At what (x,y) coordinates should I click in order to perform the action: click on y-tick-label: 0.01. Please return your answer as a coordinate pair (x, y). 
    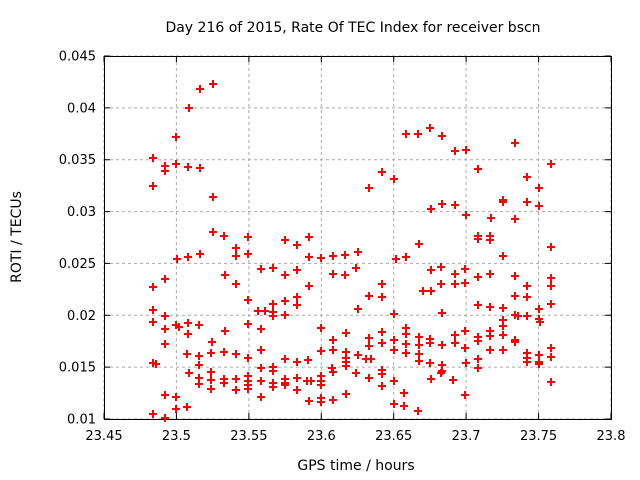
    Looking at the image, I should click on (81, 420).